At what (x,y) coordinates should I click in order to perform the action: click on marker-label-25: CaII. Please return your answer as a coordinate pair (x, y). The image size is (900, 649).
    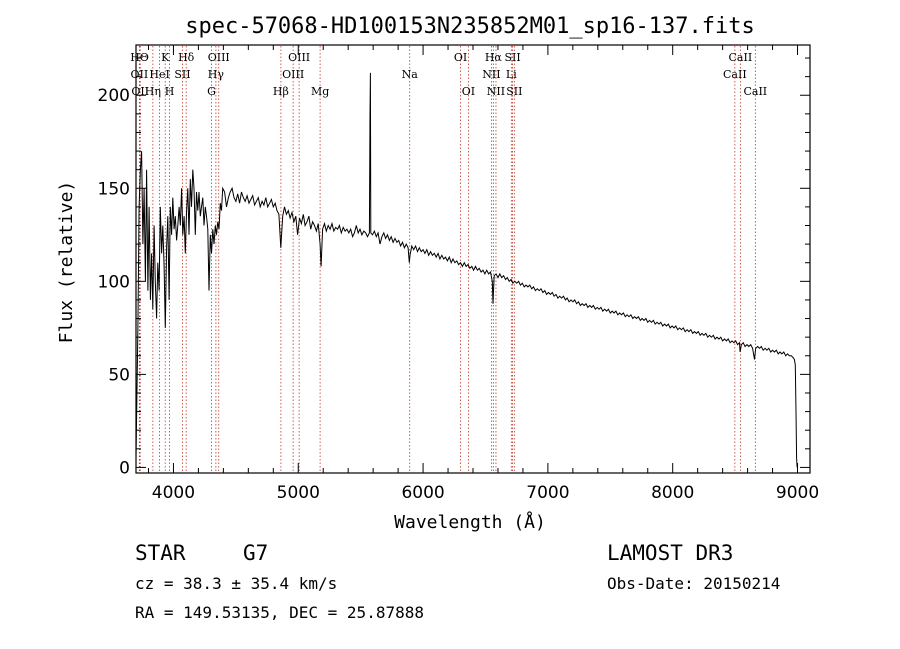
    Looking at the image, I should click on (741, 57).